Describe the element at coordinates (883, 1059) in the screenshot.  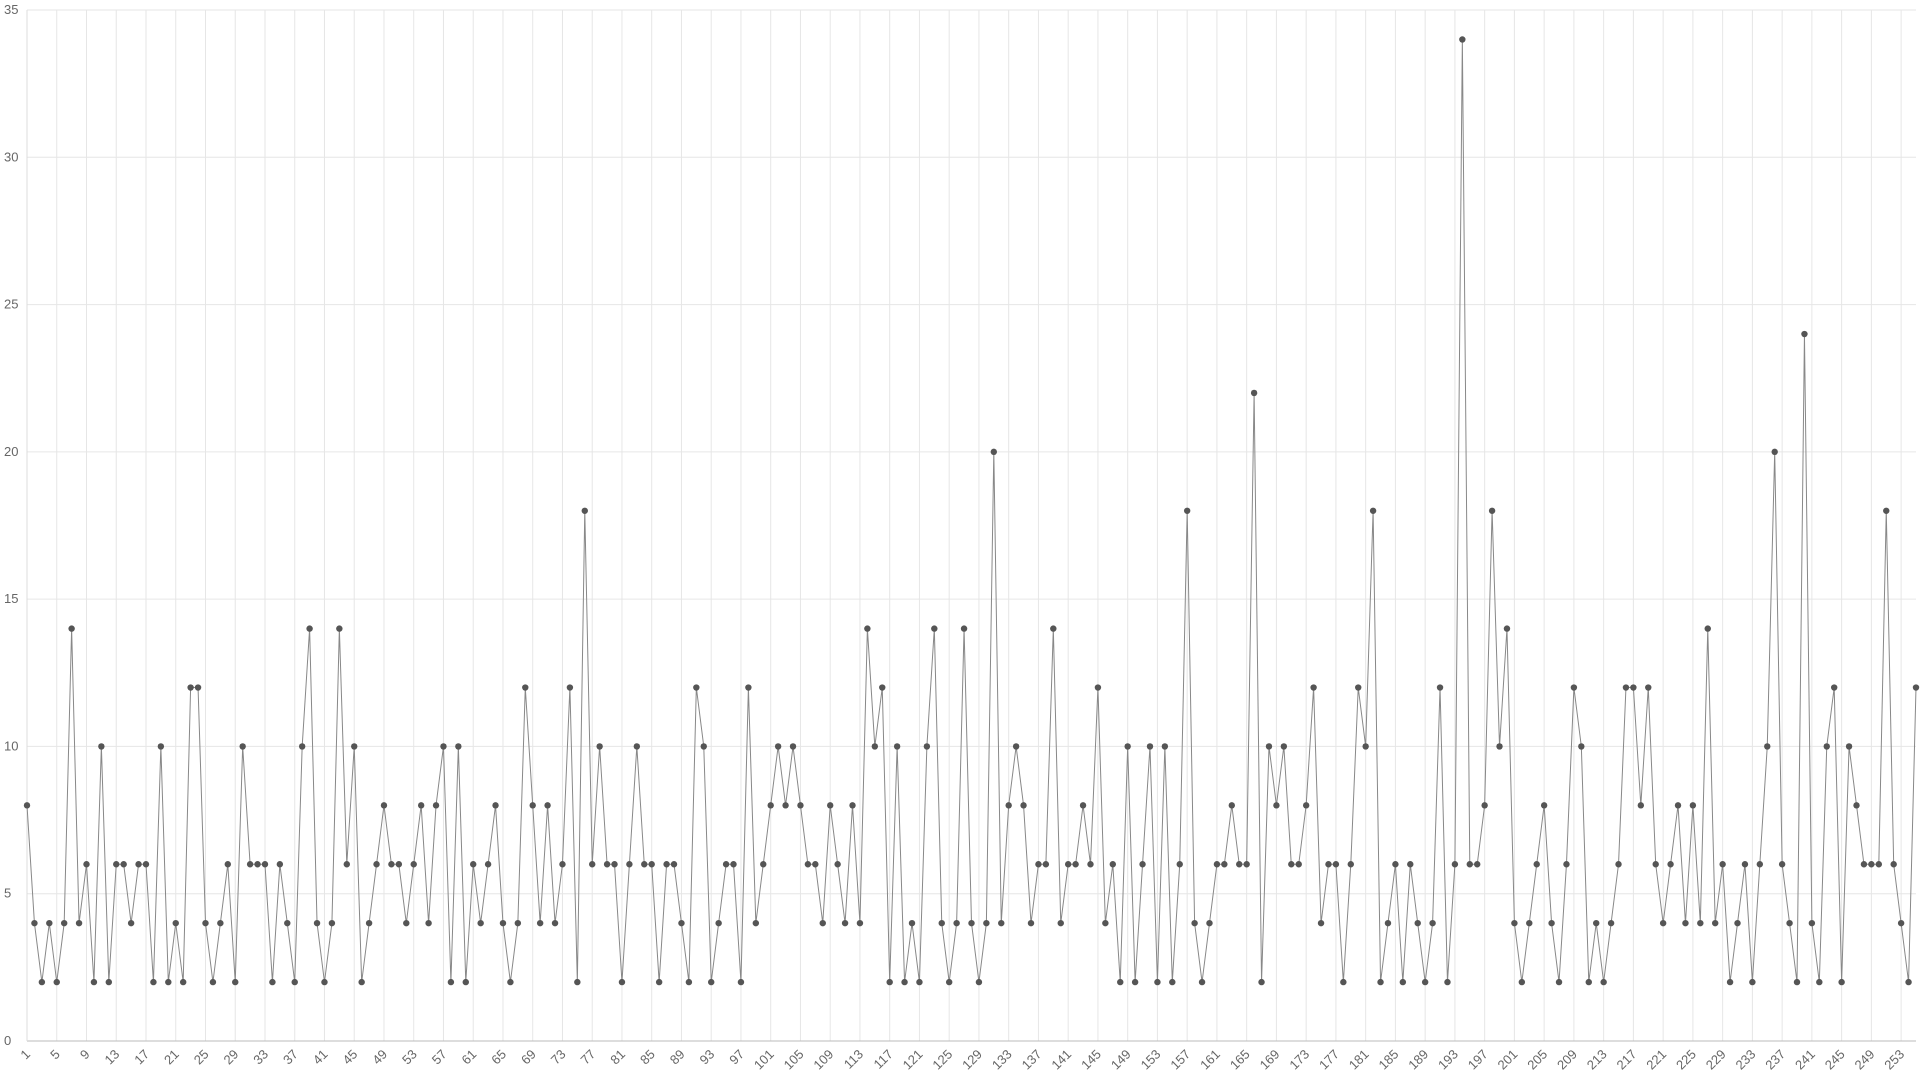
I see `x-tick-label: 117` at that location.